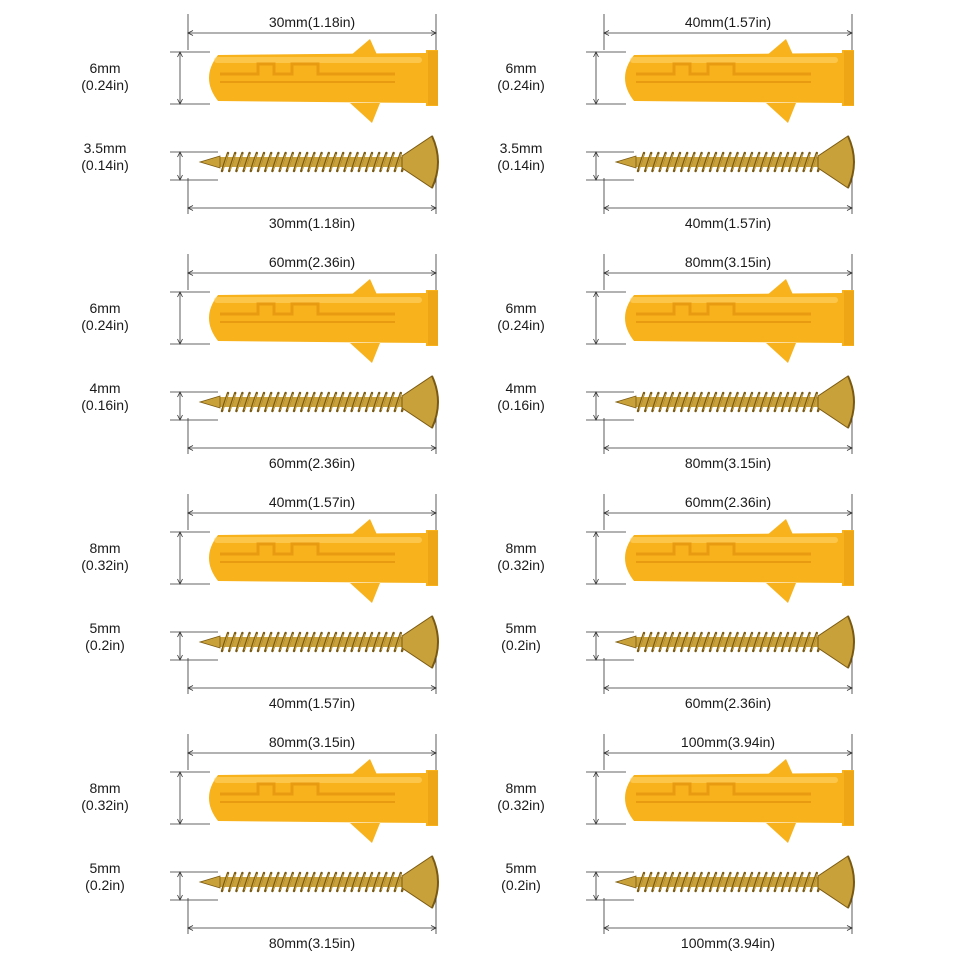  Describe the element at coordinates (521, 157) in the screenshot. I see `screw-diameter-label: 3.5mm (0.14in)` at that location.